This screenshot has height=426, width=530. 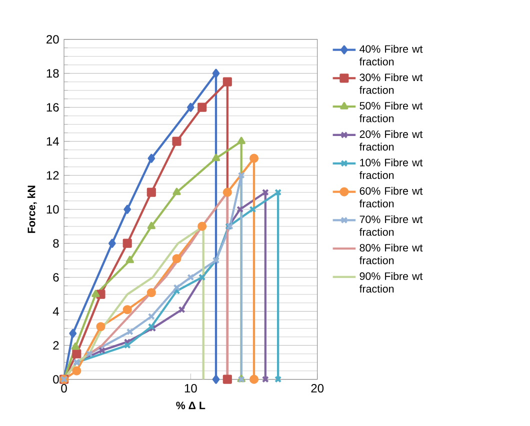 What do you see at coordinates (391, 83) in the screenshot?
I see `legend-label: 30% Fibre wt fraction` at bounding box center [391, 83].